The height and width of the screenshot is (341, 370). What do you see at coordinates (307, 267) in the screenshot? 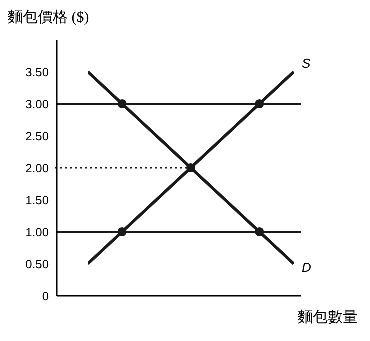
I see `text: D` at bounding box center [307, 267].